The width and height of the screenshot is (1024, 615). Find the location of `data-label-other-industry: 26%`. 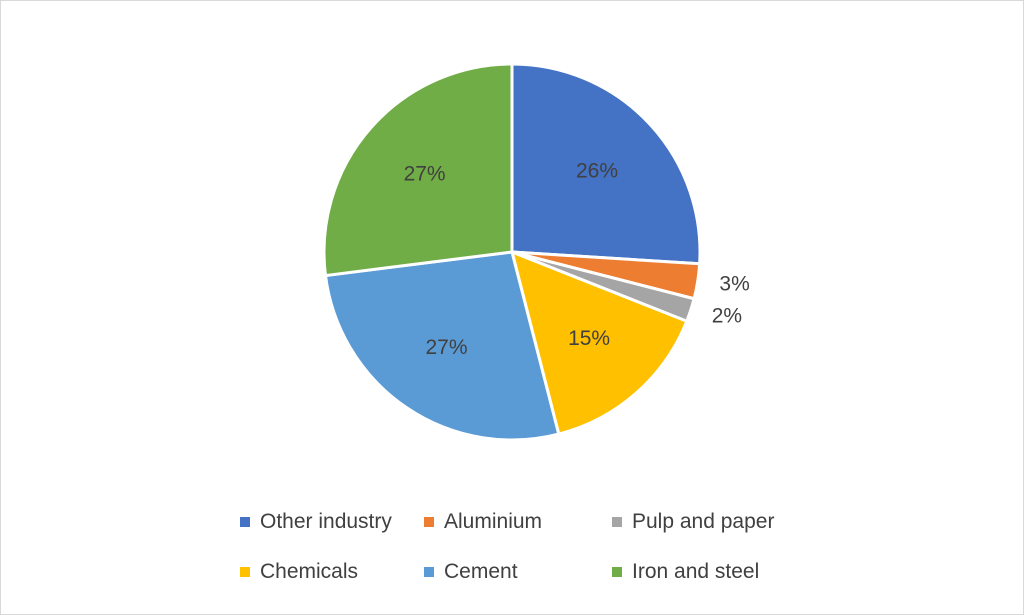

data-label-other-industry: 26% is located at coordinates (597, 171).